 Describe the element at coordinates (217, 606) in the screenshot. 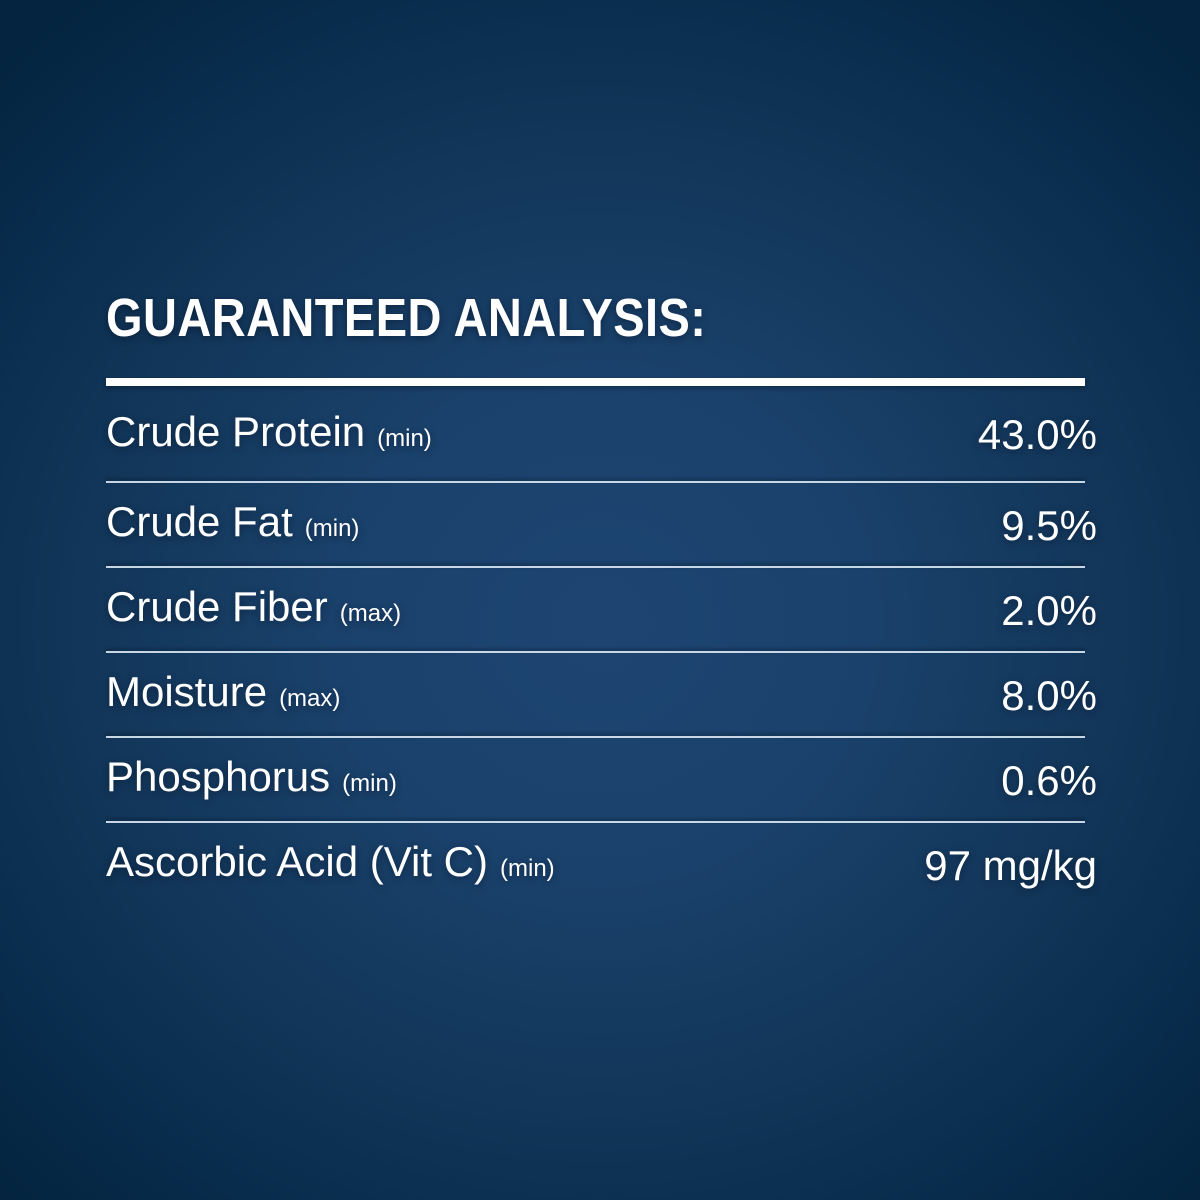

I see `nutrient-name: Crude Fiber` at that location.